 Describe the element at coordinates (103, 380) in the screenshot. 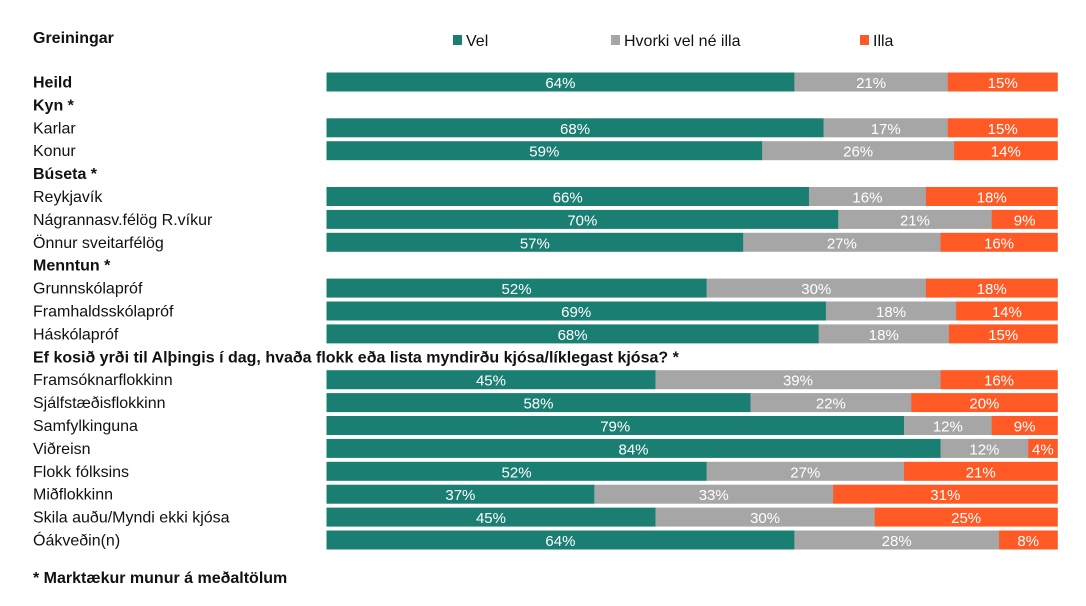

I see `row-label: Framsóknarflokkinn` at that location.